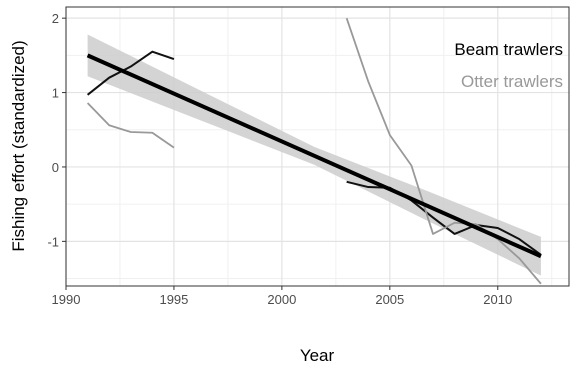 Image resolution: width=588 pixels, height=374 pixels. What do you see at coordinates (18, 145) in the screenshot?
I see `y-axis-title: Fishing effort (standardized)` at bounding box center [18, 145].